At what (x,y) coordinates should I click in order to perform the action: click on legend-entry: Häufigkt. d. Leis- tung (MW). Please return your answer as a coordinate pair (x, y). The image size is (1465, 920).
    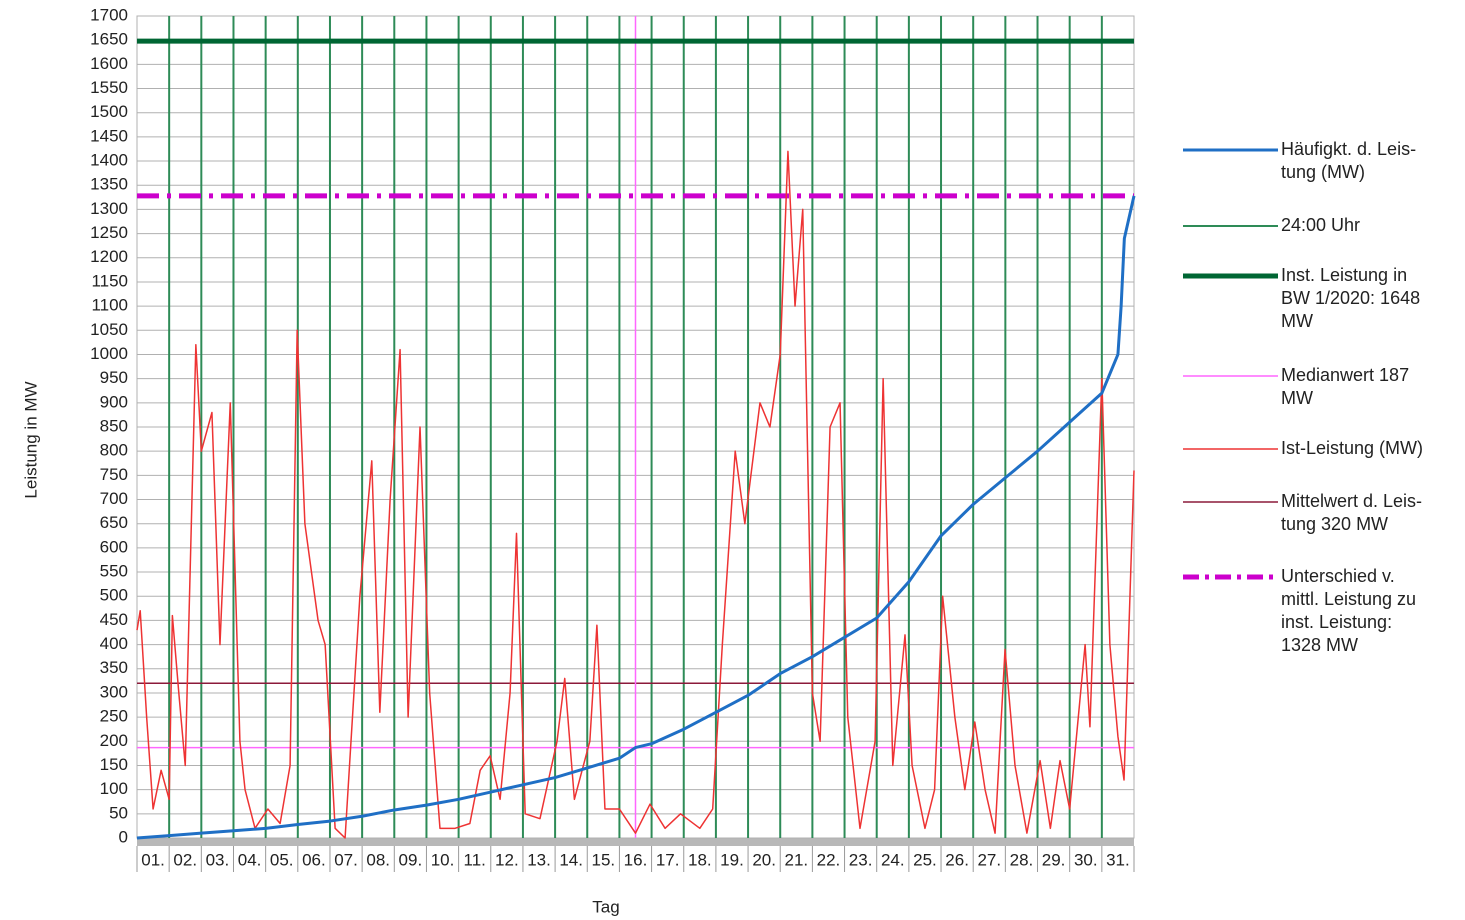
    Looking at the image, I should click on (1323, 188).